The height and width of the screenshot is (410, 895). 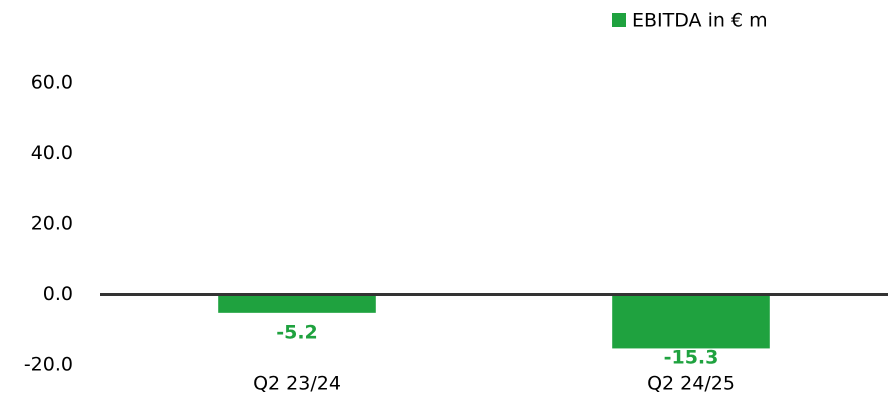 I want to click on y-tick-label: 0.0, so click(x=58, y=294).